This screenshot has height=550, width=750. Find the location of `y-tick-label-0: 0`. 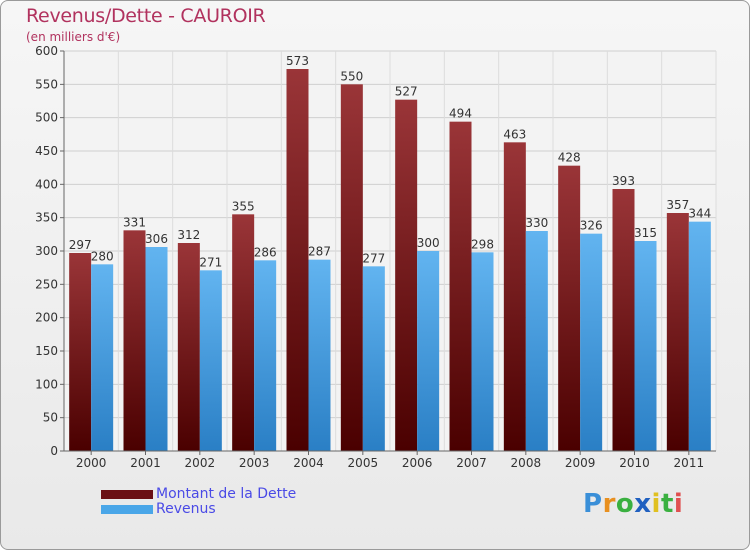

y-tick-label-0: 0 is located at coordinates (54, 451).